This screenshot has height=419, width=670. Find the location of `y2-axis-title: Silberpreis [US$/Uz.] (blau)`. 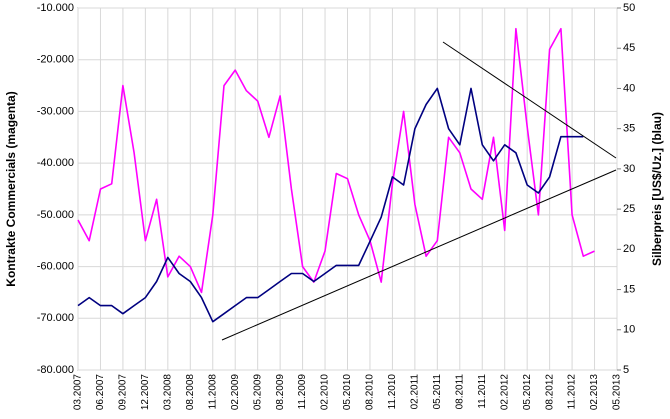

y2-axis-title: Silberpreis [US$/Uz.] (blau) is located at coordinates (657, 189).